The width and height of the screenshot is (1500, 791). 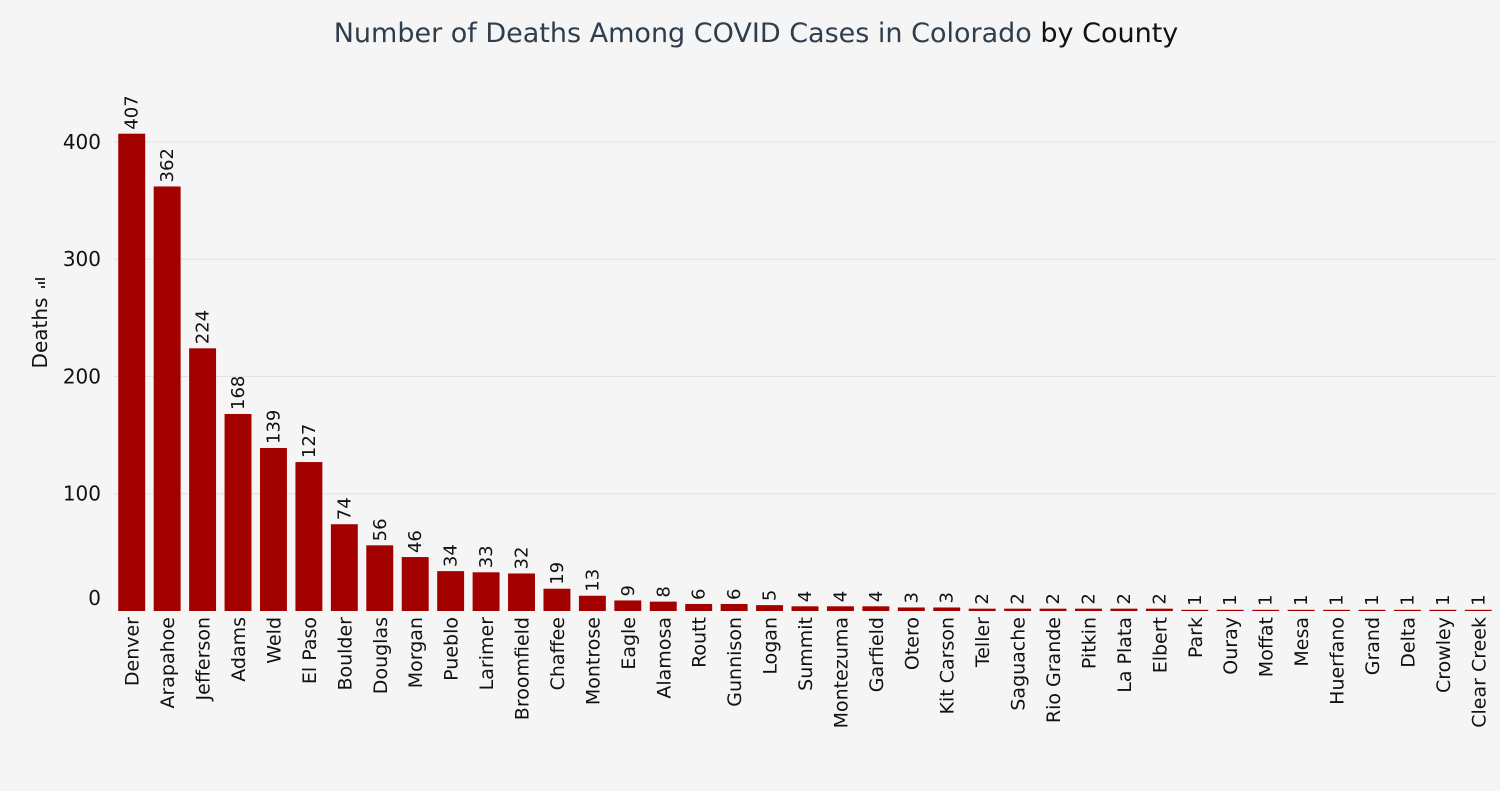 What do you see at coordinates (522, 558) in the screenshot?
I see `data-label: 32` at bounding box center [522, 558].